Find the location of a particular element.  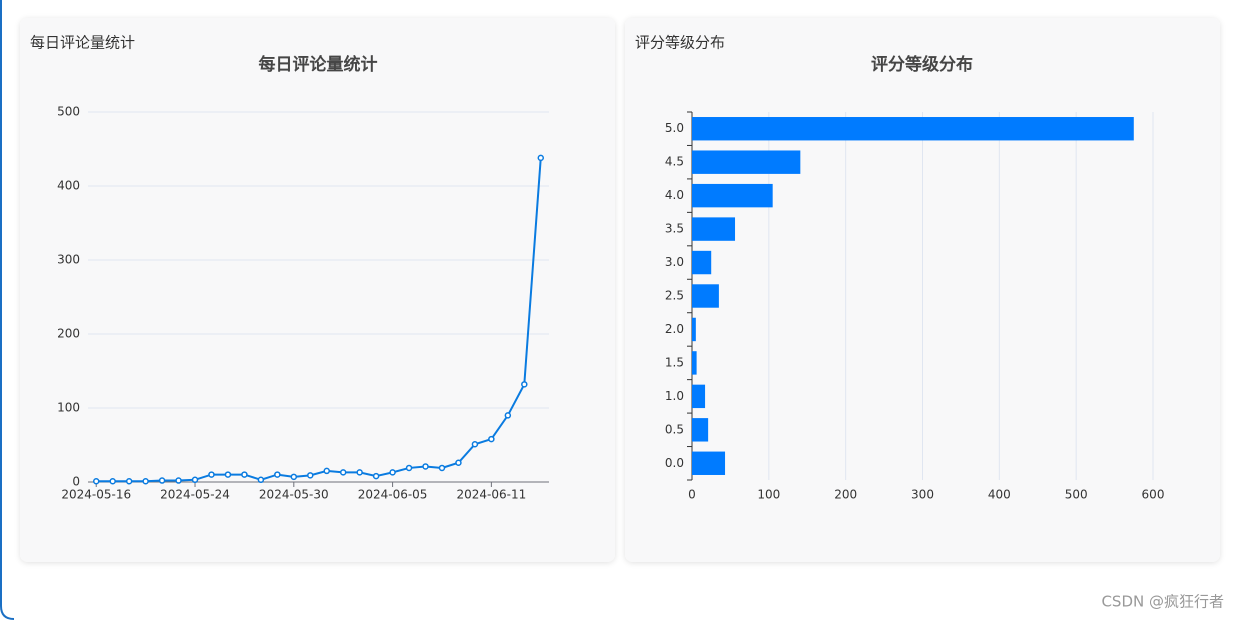

x-tick-label: 400 is located at coordinates (999, 495).